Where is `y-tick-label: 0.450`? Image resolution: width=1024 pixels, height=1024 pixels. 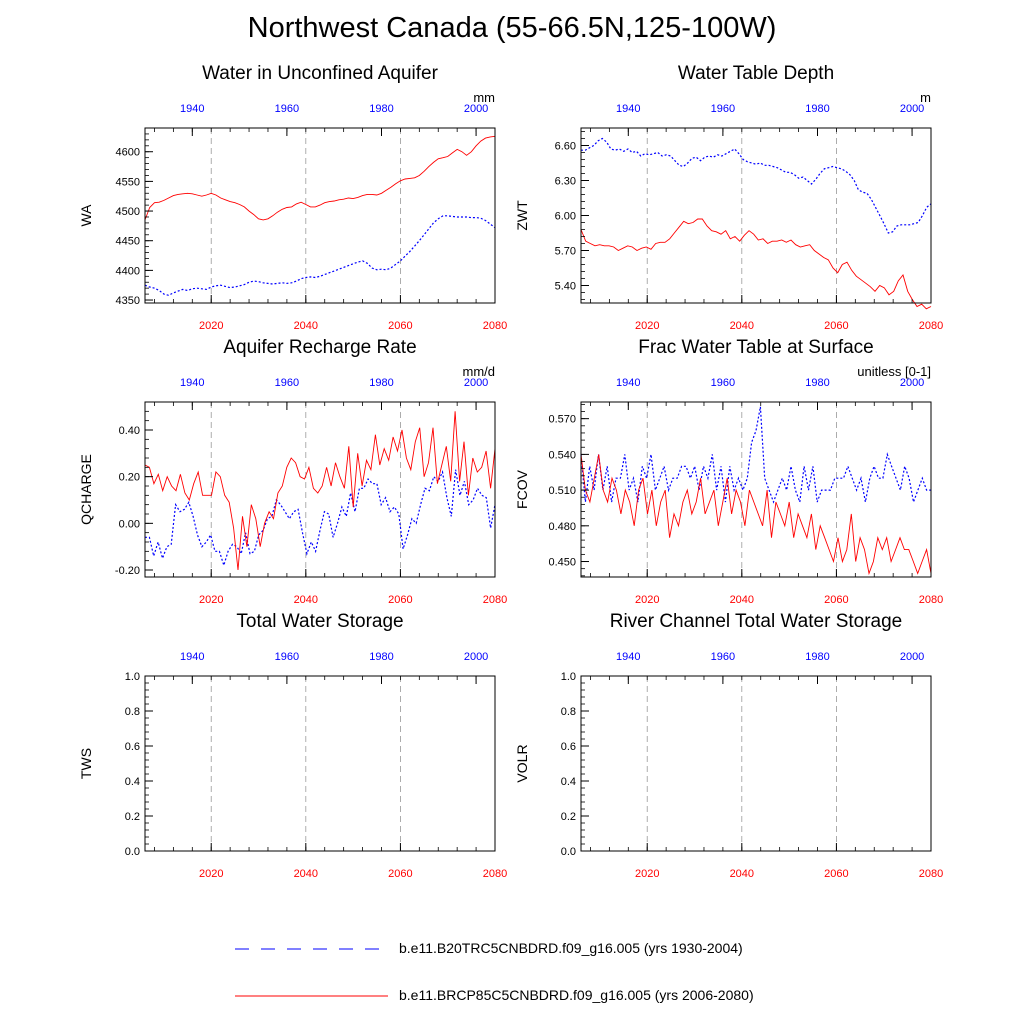
y-tick-label: 0.450 is located at coordinates (562, 563).